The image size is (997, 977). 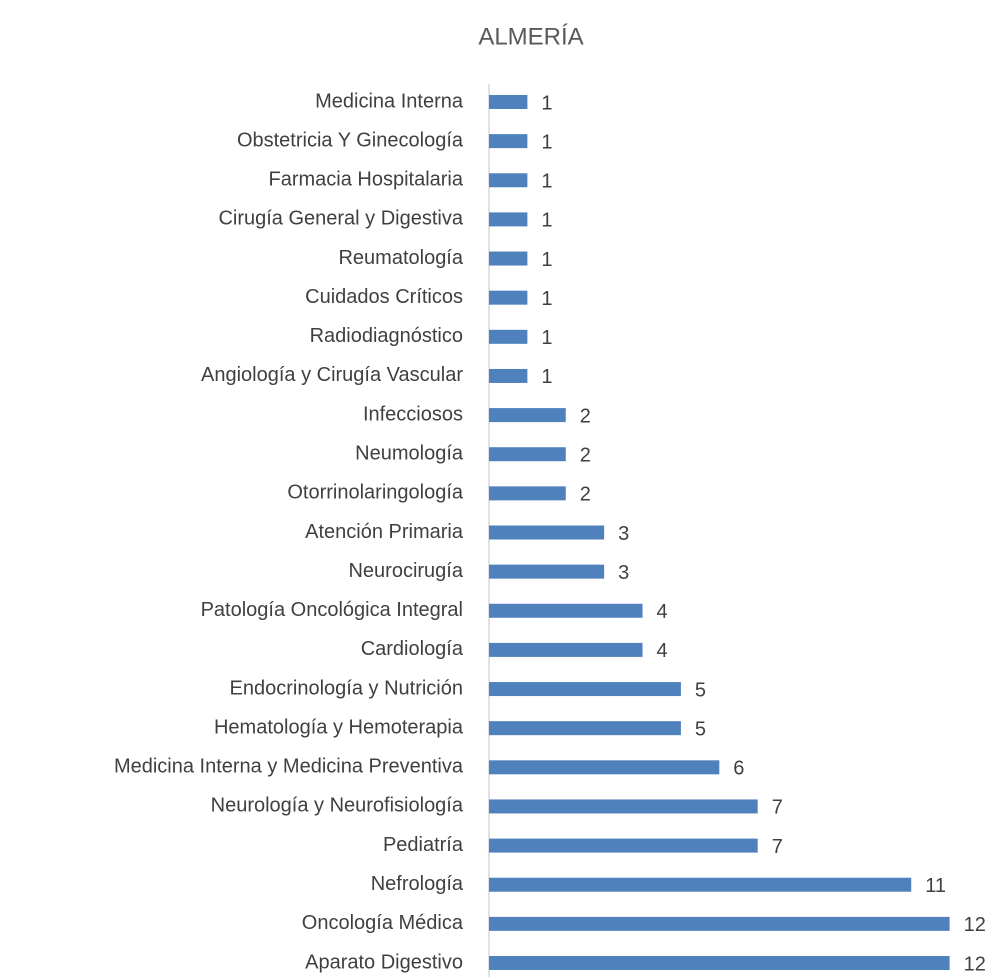 What do you see at coordinates (389, 101) in the screenshot?
I see `y-tick-label: Medicina Interna` at bounding box center [389, 101].